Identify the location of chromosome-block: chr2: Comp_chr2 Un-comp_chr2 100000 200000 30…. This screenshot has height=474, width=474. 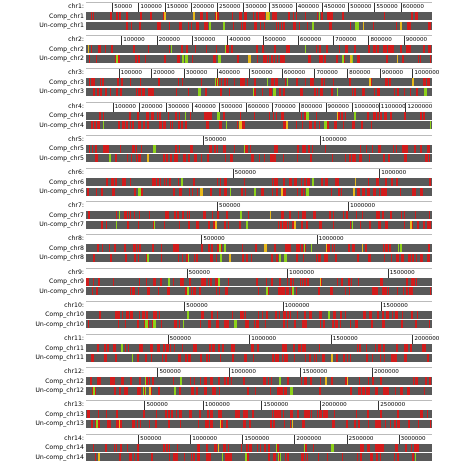
(237, 51).